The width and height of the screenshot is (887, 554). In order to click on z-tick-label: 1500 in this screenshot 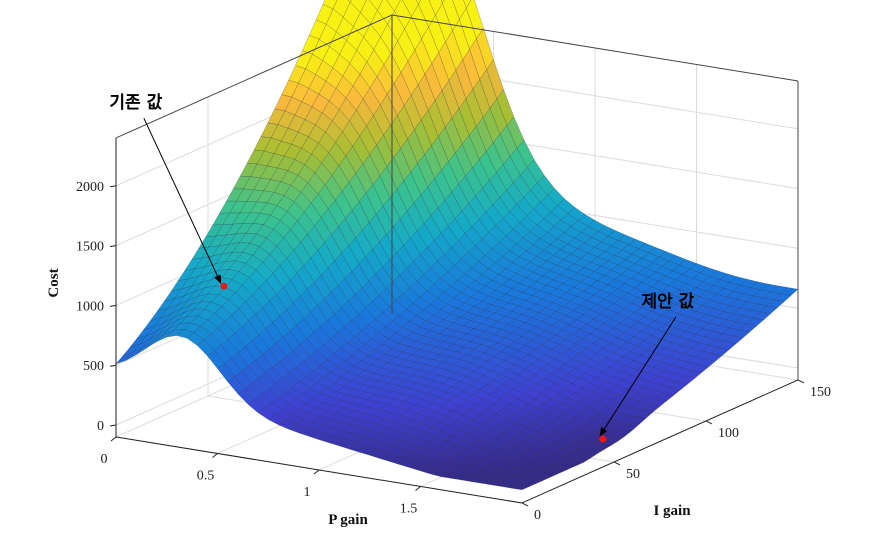, I will do `click(90, 247)`.